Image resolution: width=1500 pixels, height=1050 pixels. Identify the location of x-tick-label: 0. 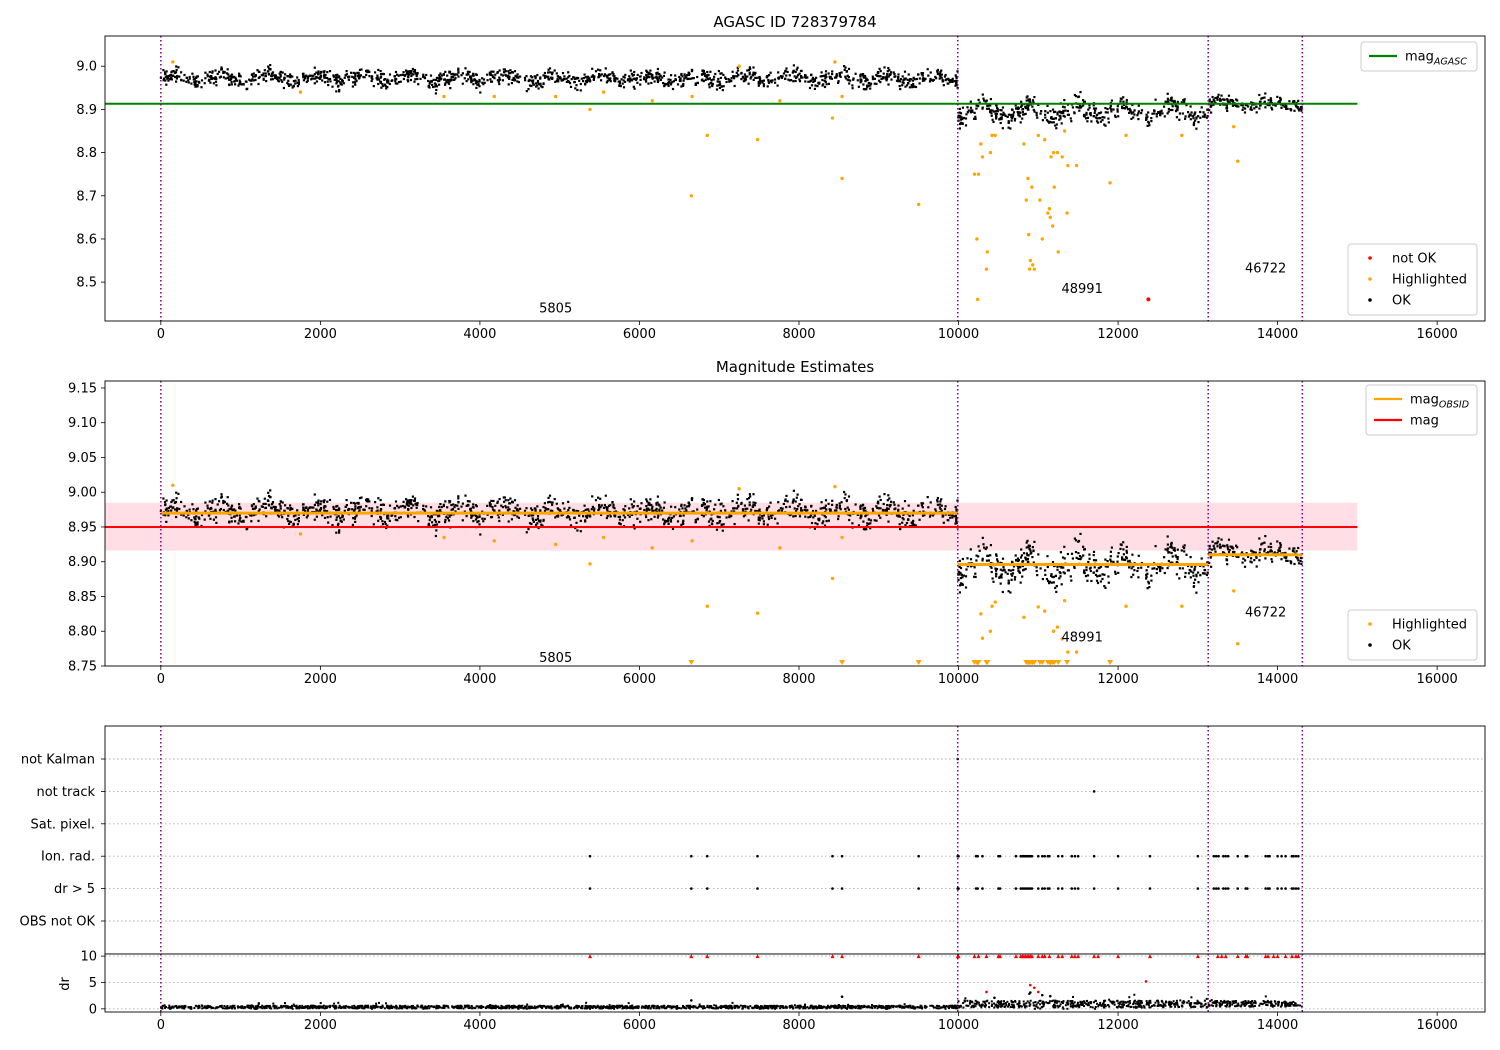
(161, 334).